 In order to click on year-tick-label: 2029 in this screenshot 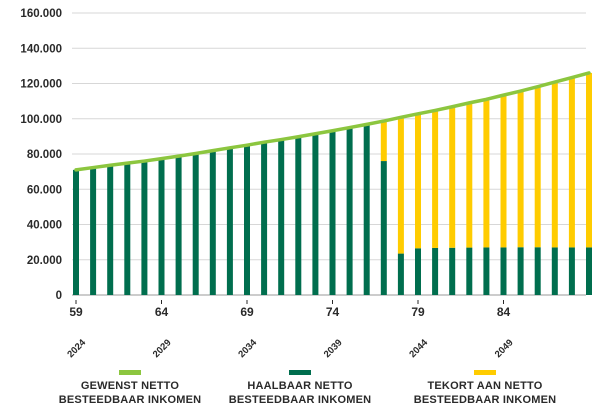, I will do `click(162, 348)`.